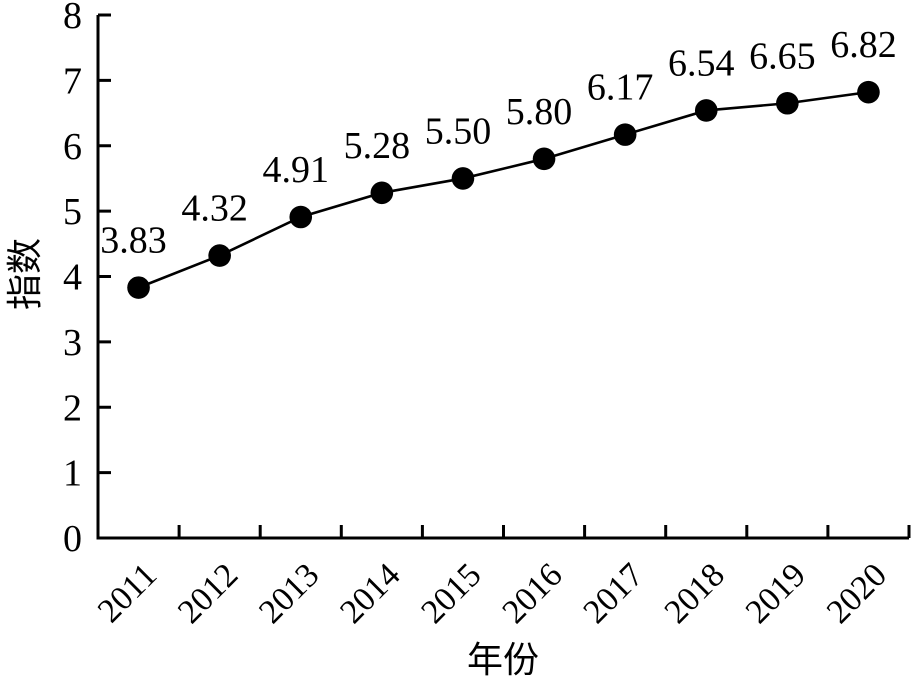 The width and height of the screenshot is (912, 685). I want to click on data-point-label: 6.54, so click(701, 63).